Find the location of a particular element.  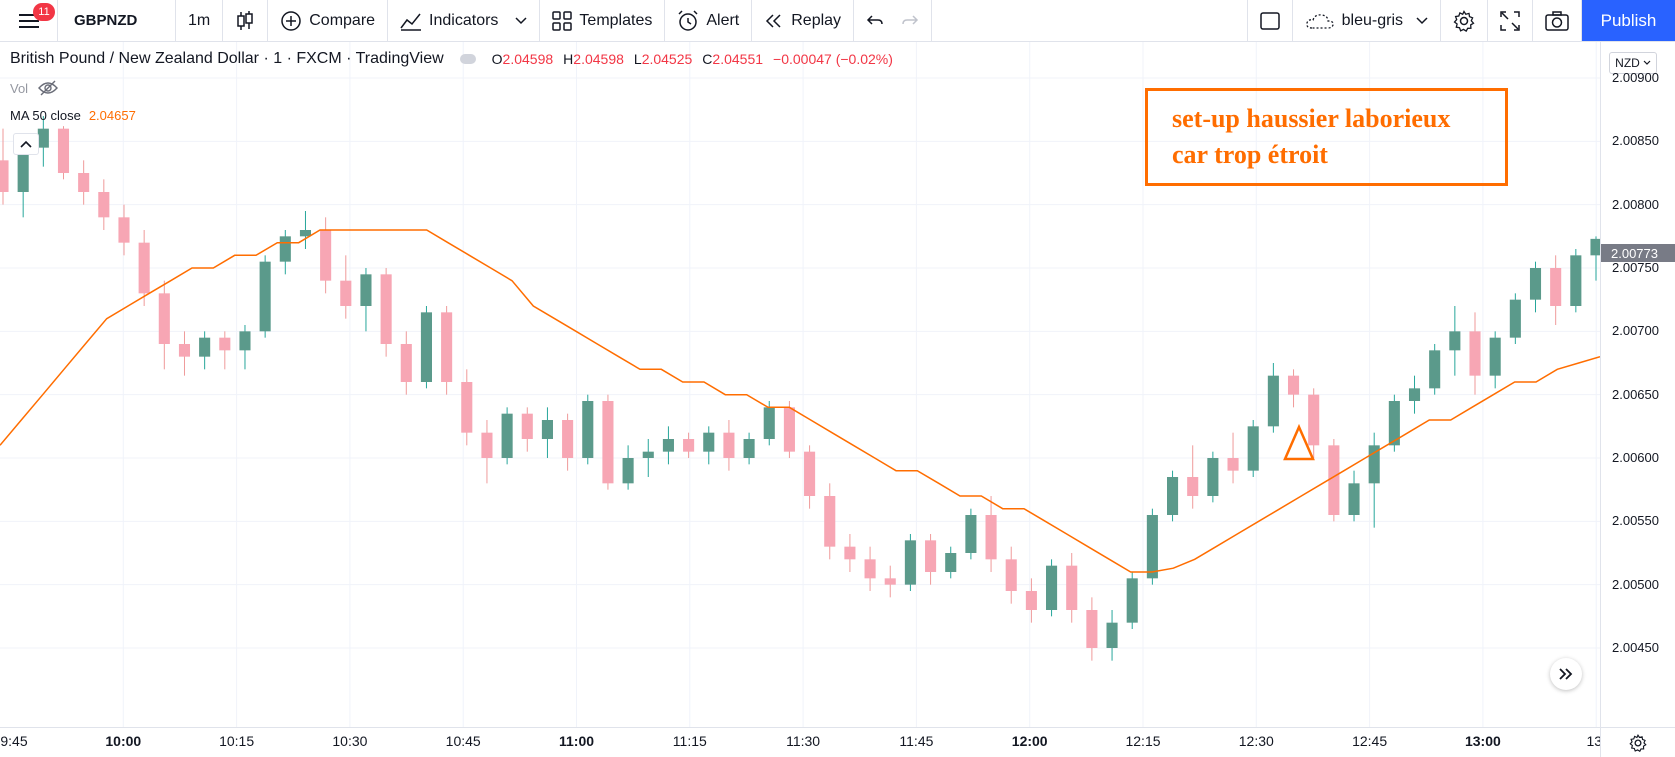

alert-button: Alert is located at coordinates (709, 20).